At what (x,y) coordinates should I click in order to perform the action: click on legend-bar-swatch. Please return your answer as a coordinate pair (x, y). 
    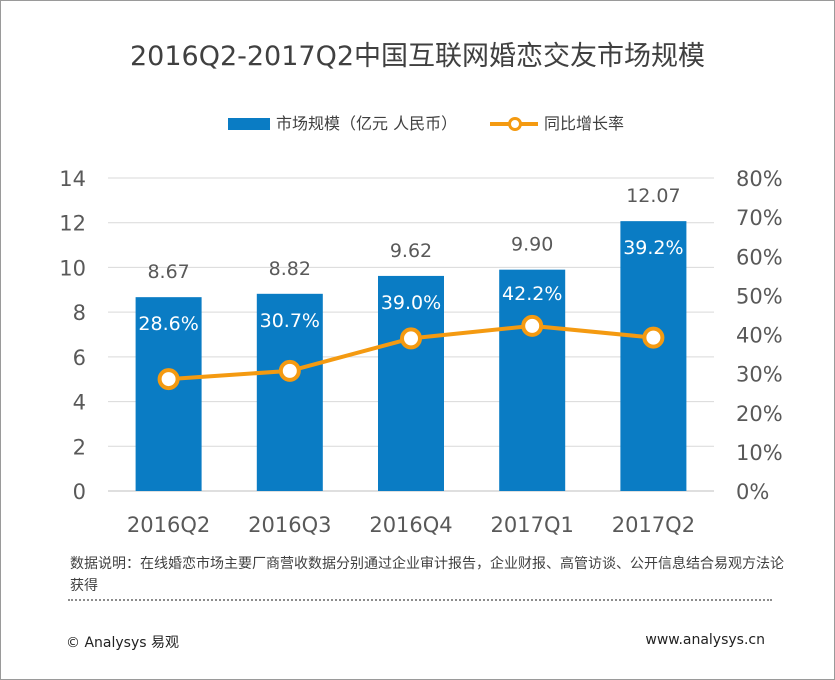
    Looking at the image, I should click on (249, 123).